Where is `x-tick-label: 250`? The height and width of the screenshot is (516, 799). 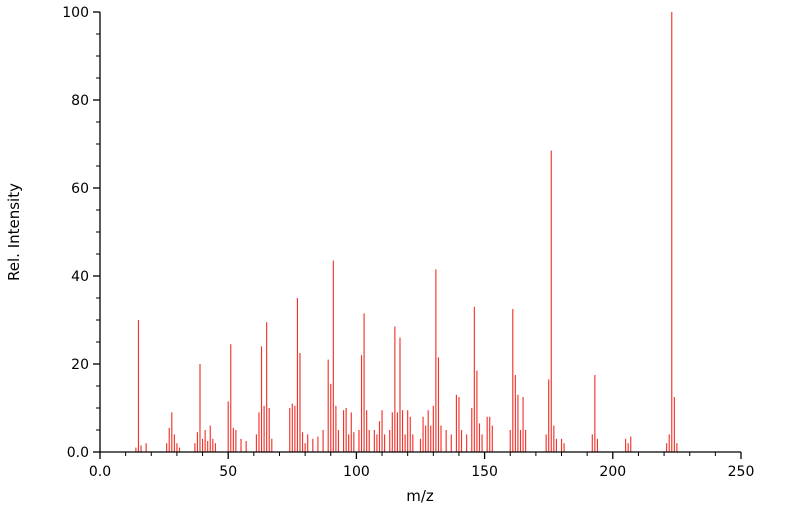 x-tick-label: 250 is located at coordinates (741, 472).